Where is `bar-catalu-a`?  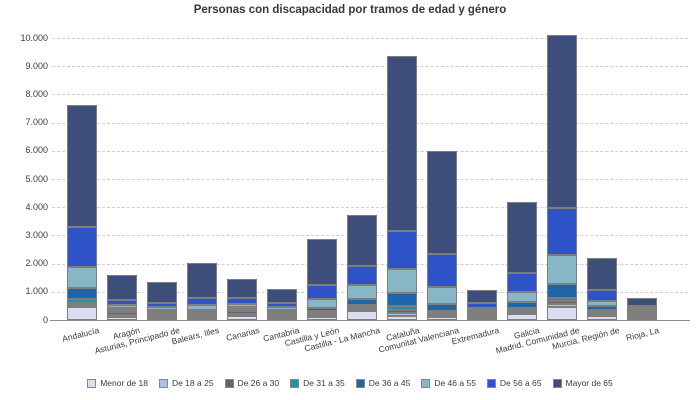 bar-catalu-a is located at coordinates (402, 188).